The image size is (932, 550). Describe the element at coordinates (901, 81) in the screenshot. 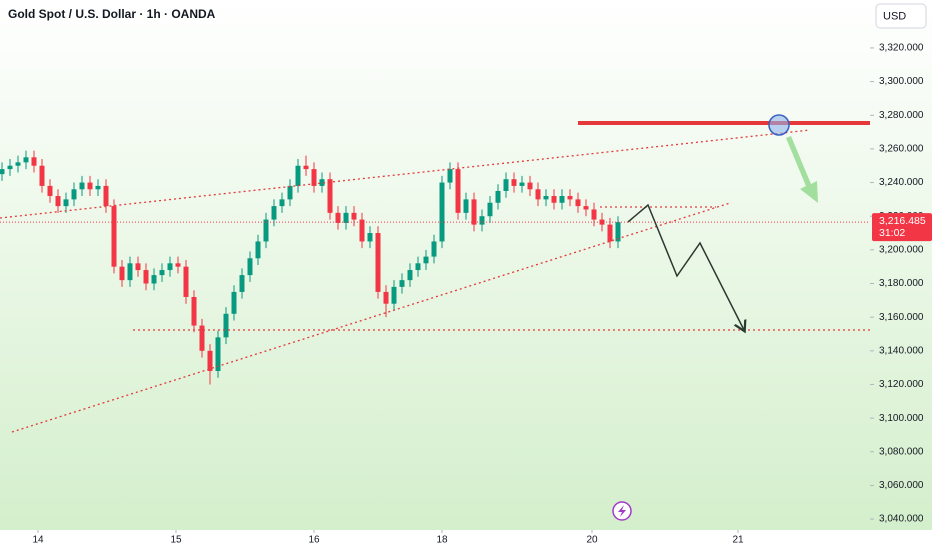

I see `y-tick-label: 3,300.000` at that location.